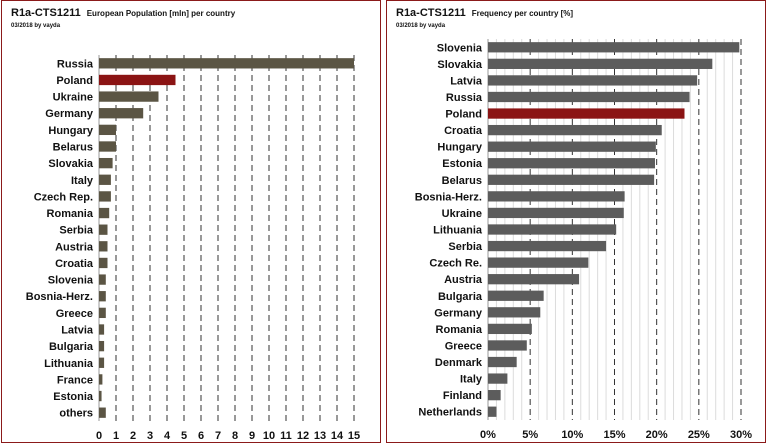  What do you see at coordinates (572, 435) in the screenshot?
I see `x-tick-label: 10%` at bounding box center [572, 435].